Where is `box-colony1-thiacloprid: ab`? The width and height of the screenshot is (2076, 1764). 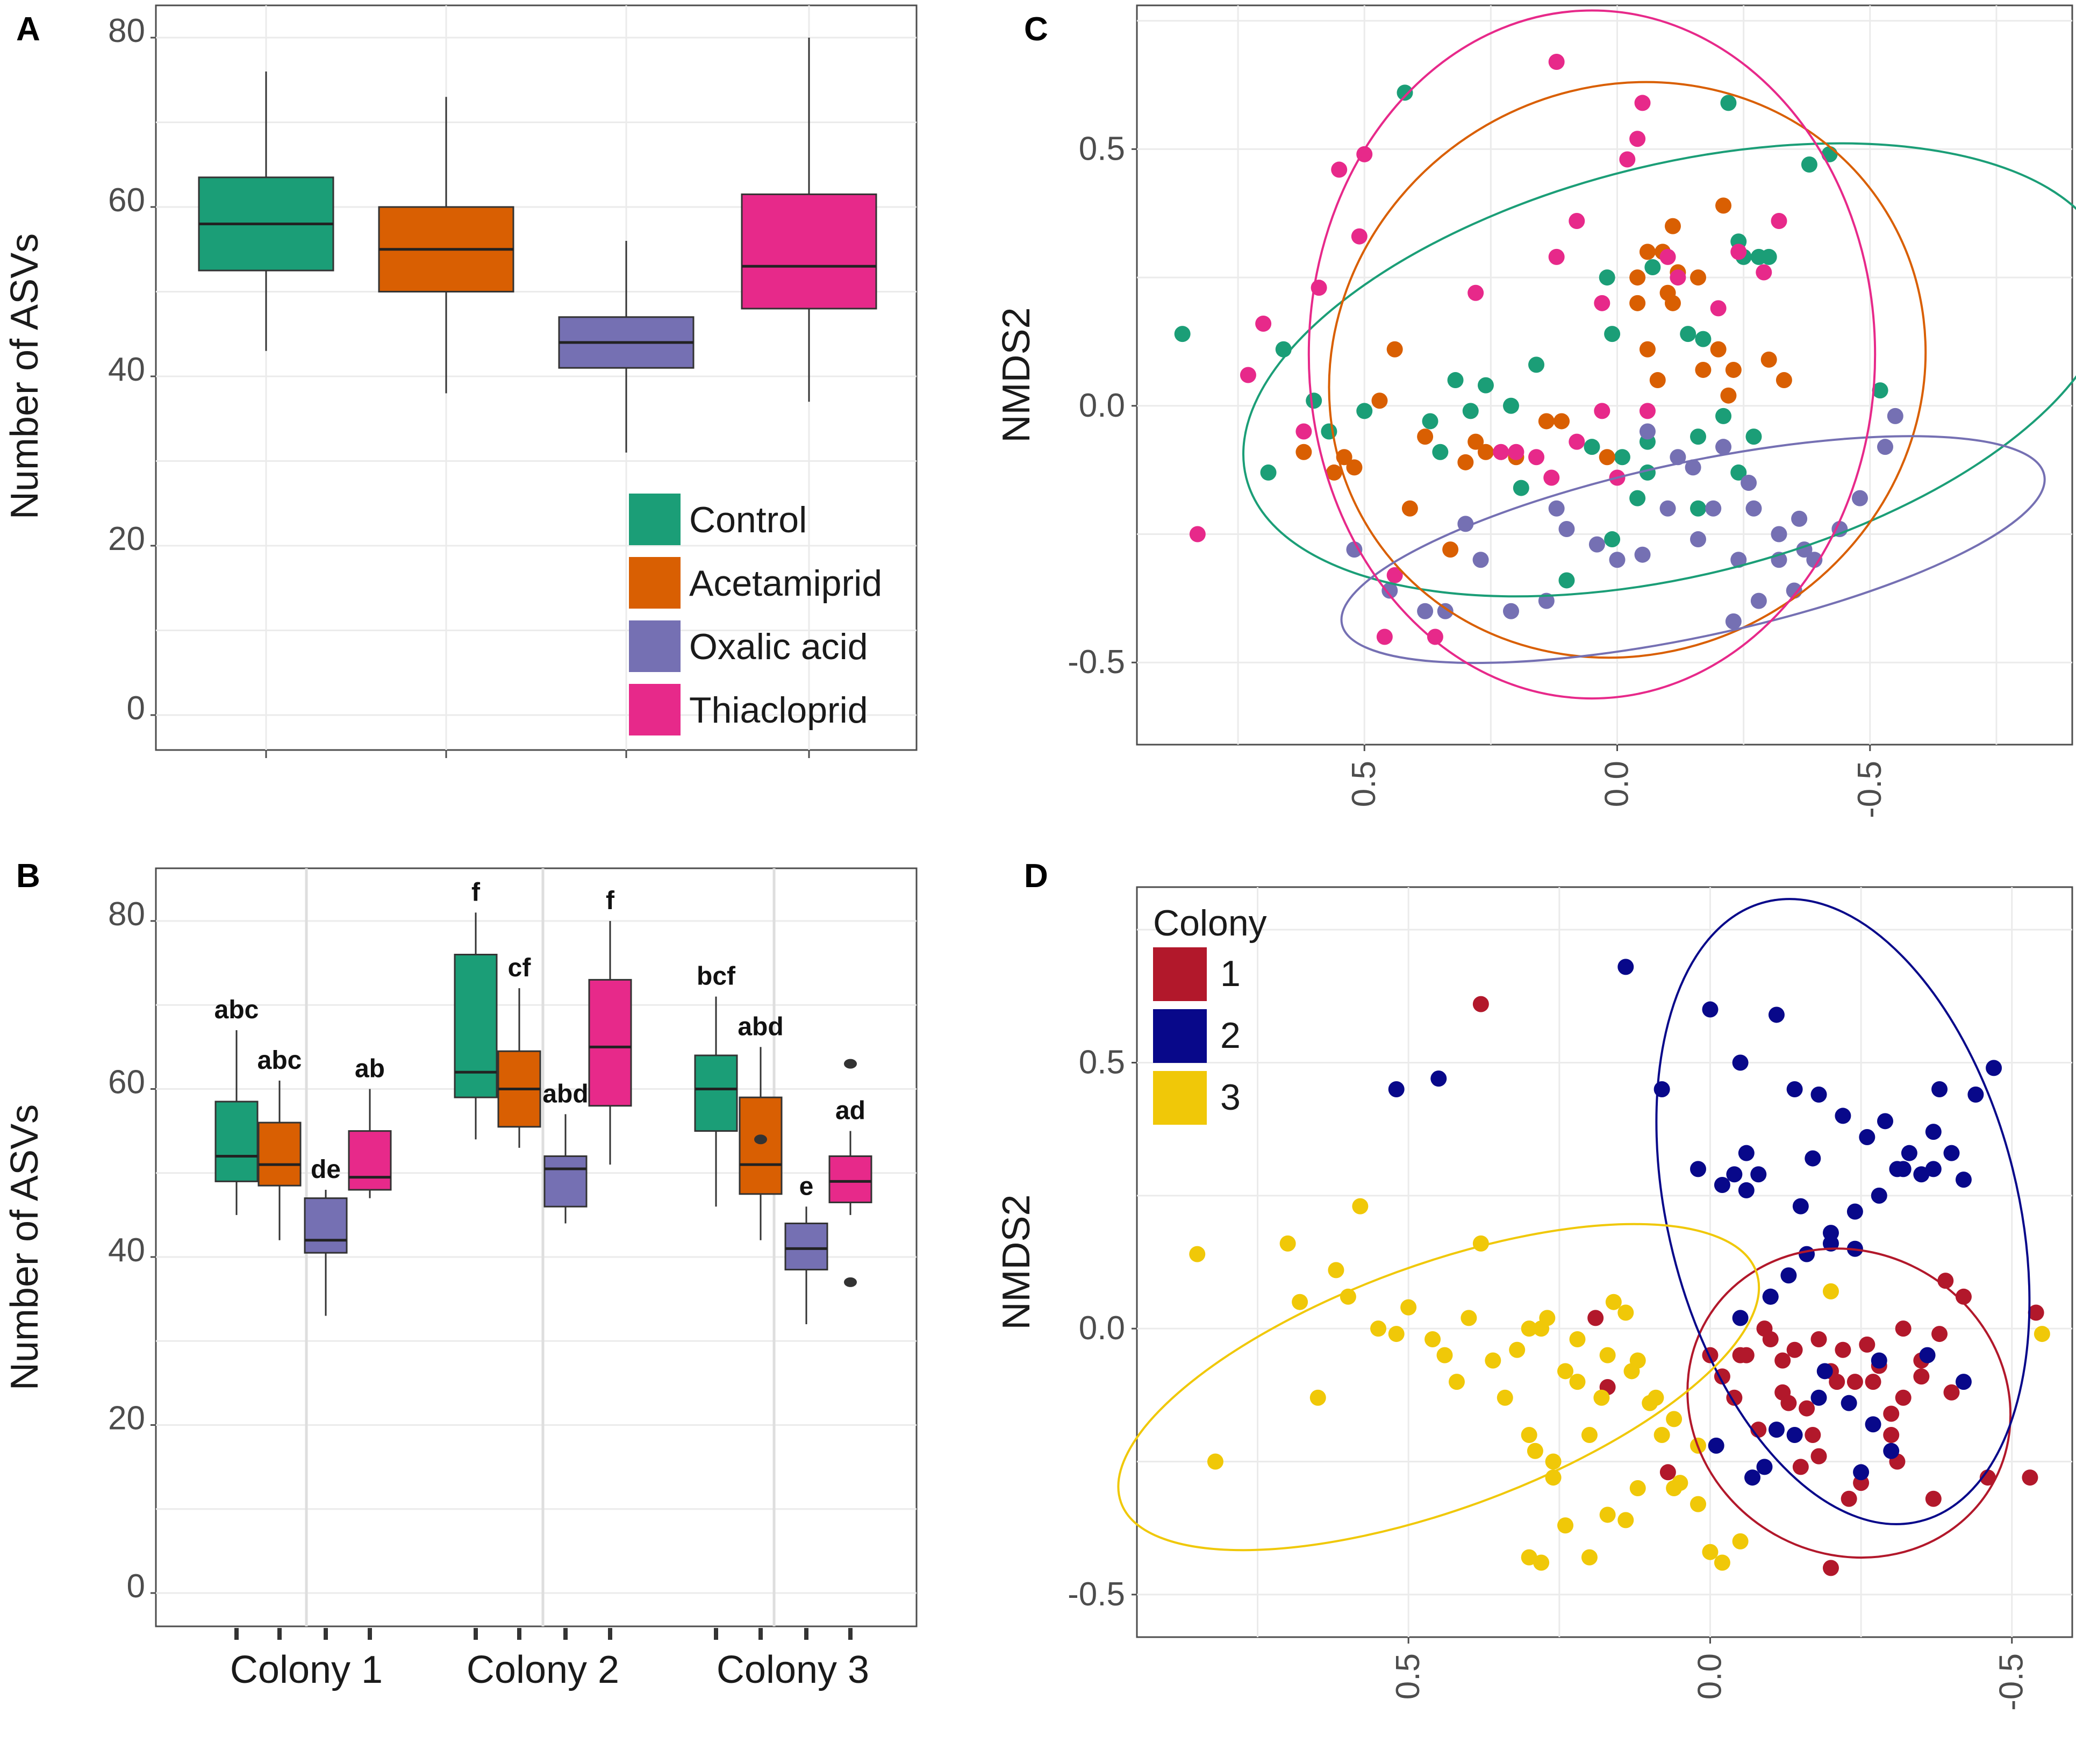
box-colony1-thiacloprid: ab is located at coordinates (370, 1127).